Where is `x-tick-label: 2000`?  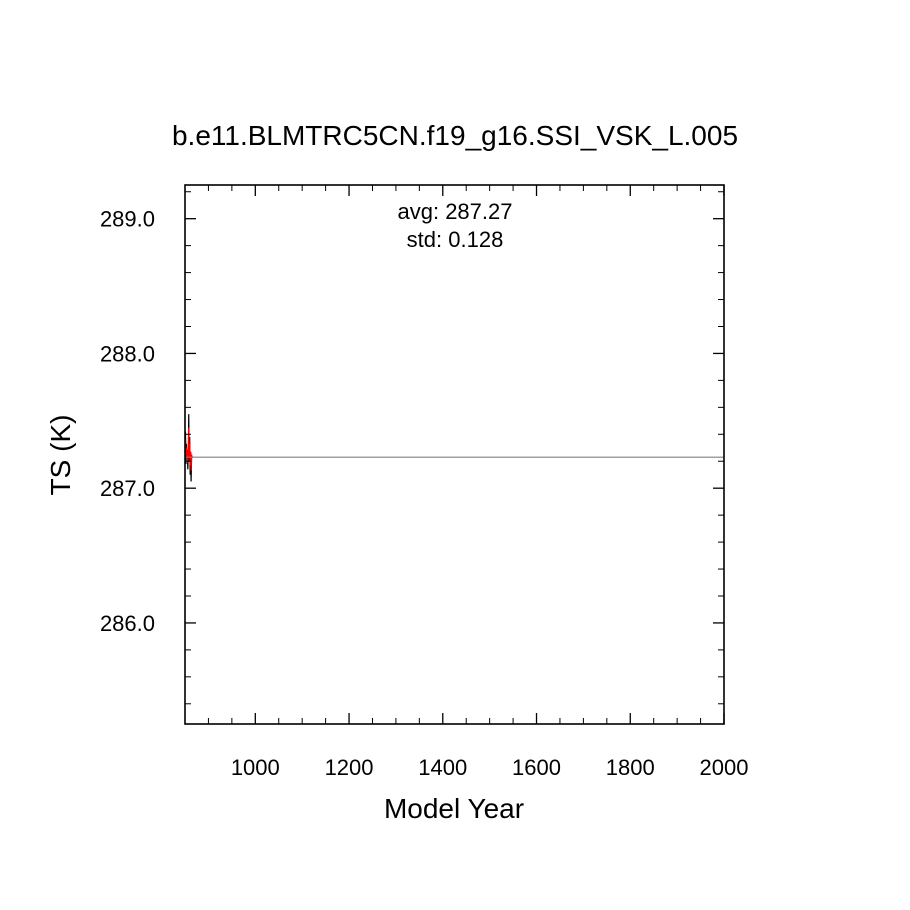
x-tick-label: 2000 is located at coordinates (724, 767).